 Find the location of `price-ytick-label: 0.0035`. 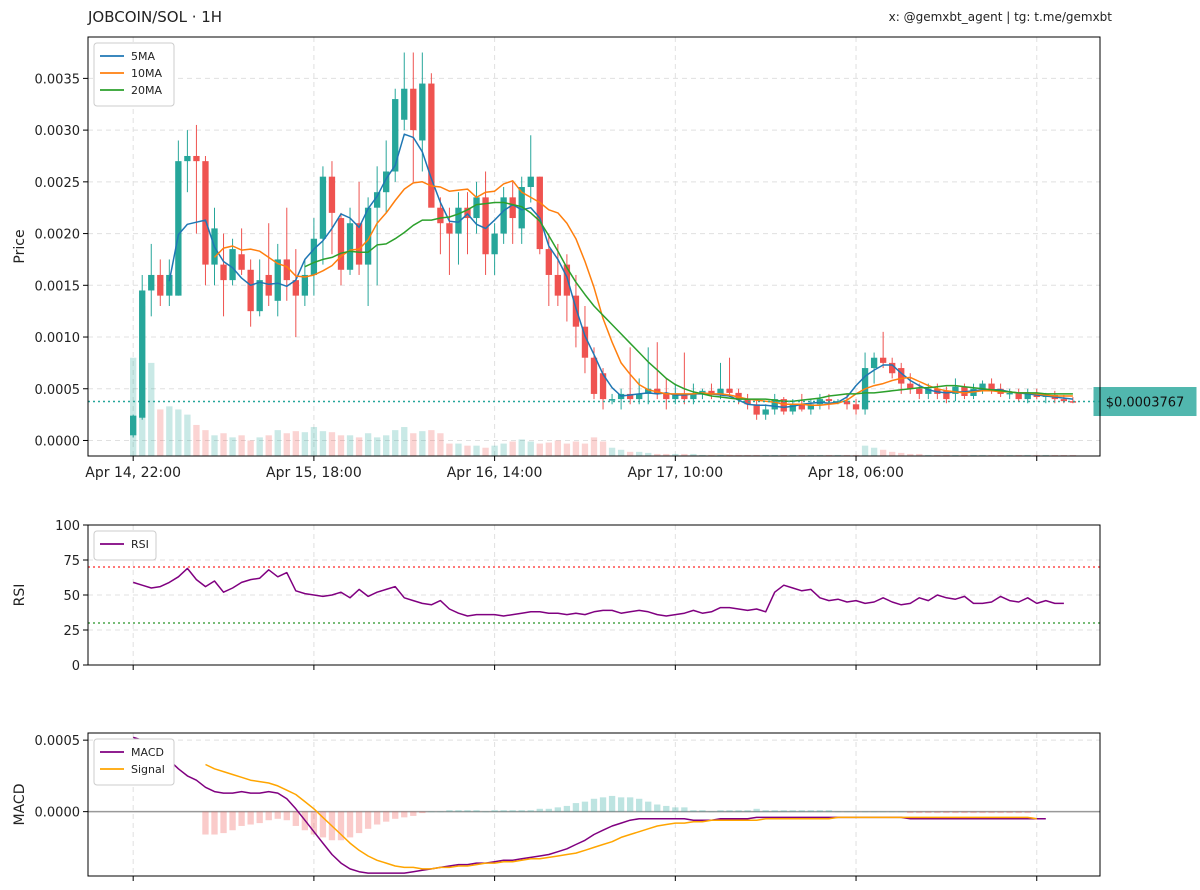

price-ytick-label: 0.0035 is located at coordinates (58, 79).